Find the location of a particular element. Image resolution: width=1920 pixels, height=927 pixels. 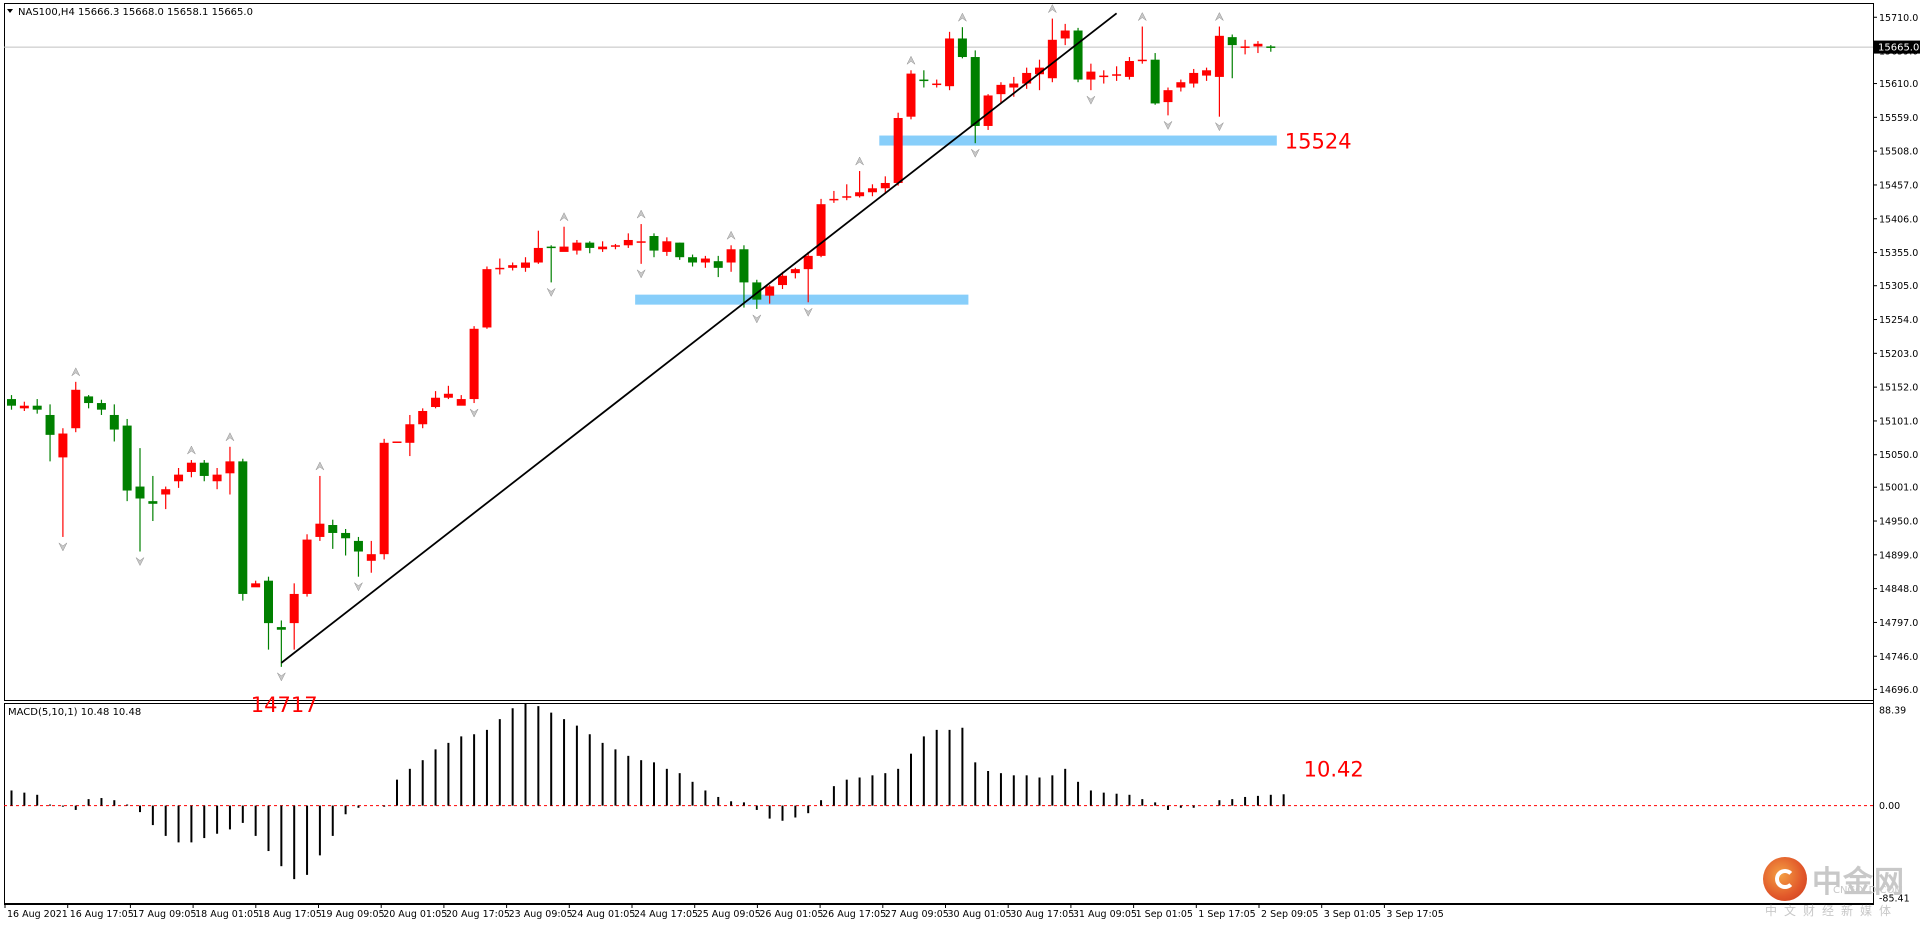

low-price-label: 14717 is located at coordinates (284, 705).